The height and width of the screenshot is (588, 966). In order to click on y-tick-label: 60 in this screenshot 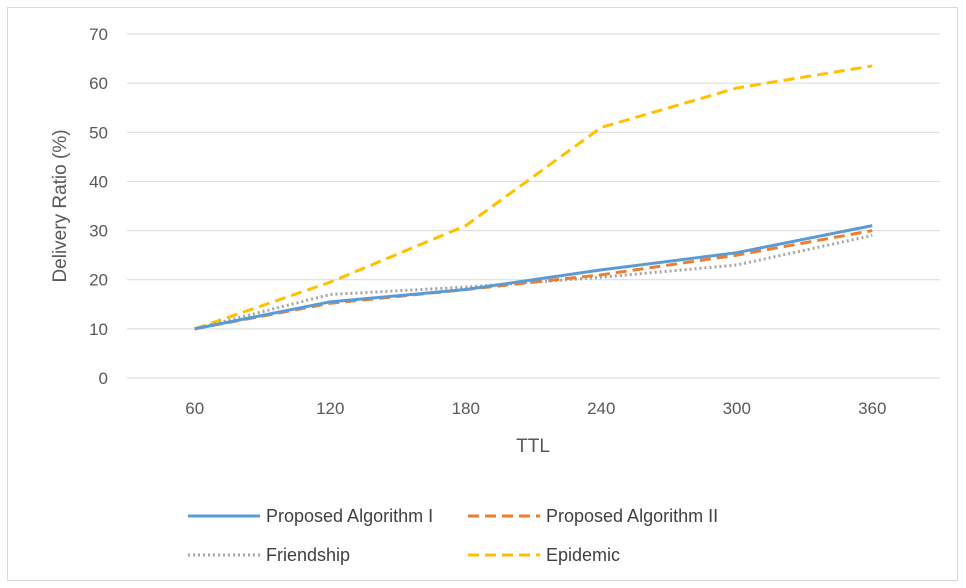, I will do `click(98, 83)`.